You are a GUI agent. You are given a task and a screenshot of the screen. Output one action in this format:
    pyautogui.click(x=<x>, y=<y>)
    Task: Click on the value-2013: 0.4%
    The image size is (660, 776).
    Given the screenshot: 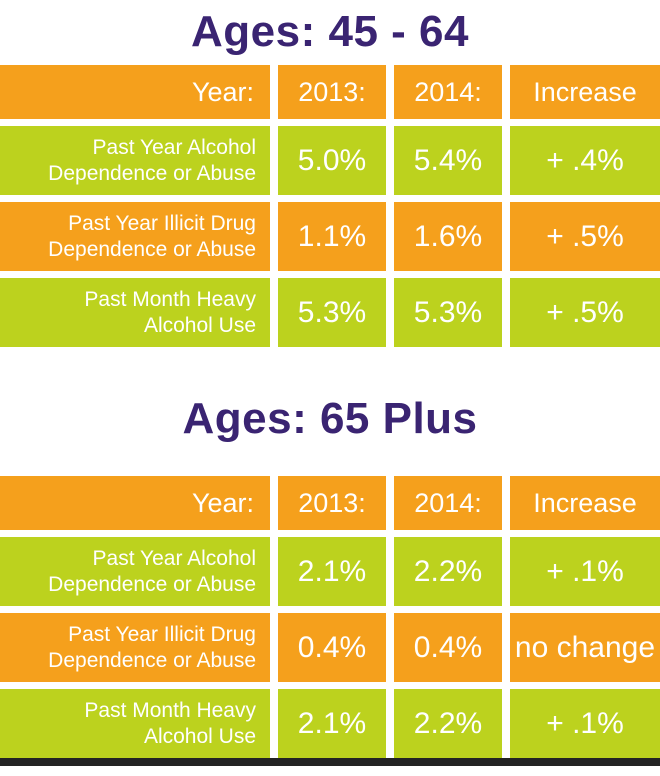 What is the action you would take?
    pyautogui.click(x=332, y=647)
    